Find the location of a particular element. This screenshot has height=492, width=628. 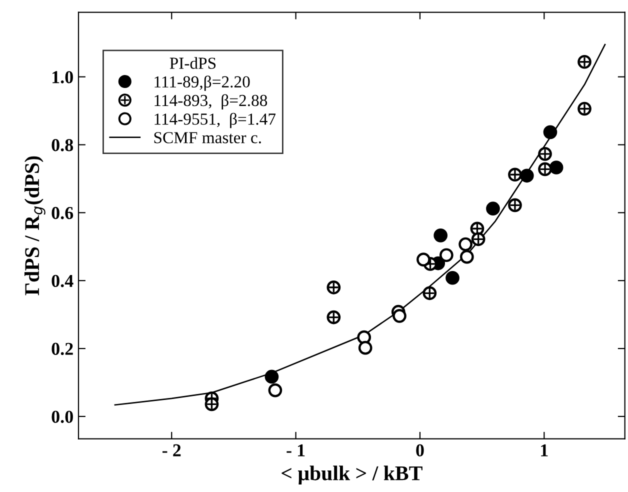

y-tick-label: 0.0 is located at coordinates (62, 416).